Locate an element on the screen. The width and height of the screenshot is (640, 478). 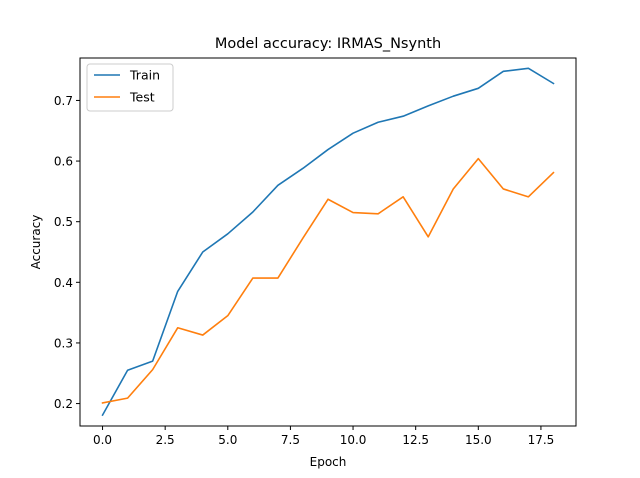
x-axis-label: Epoch is located at coordinates (328, 462).